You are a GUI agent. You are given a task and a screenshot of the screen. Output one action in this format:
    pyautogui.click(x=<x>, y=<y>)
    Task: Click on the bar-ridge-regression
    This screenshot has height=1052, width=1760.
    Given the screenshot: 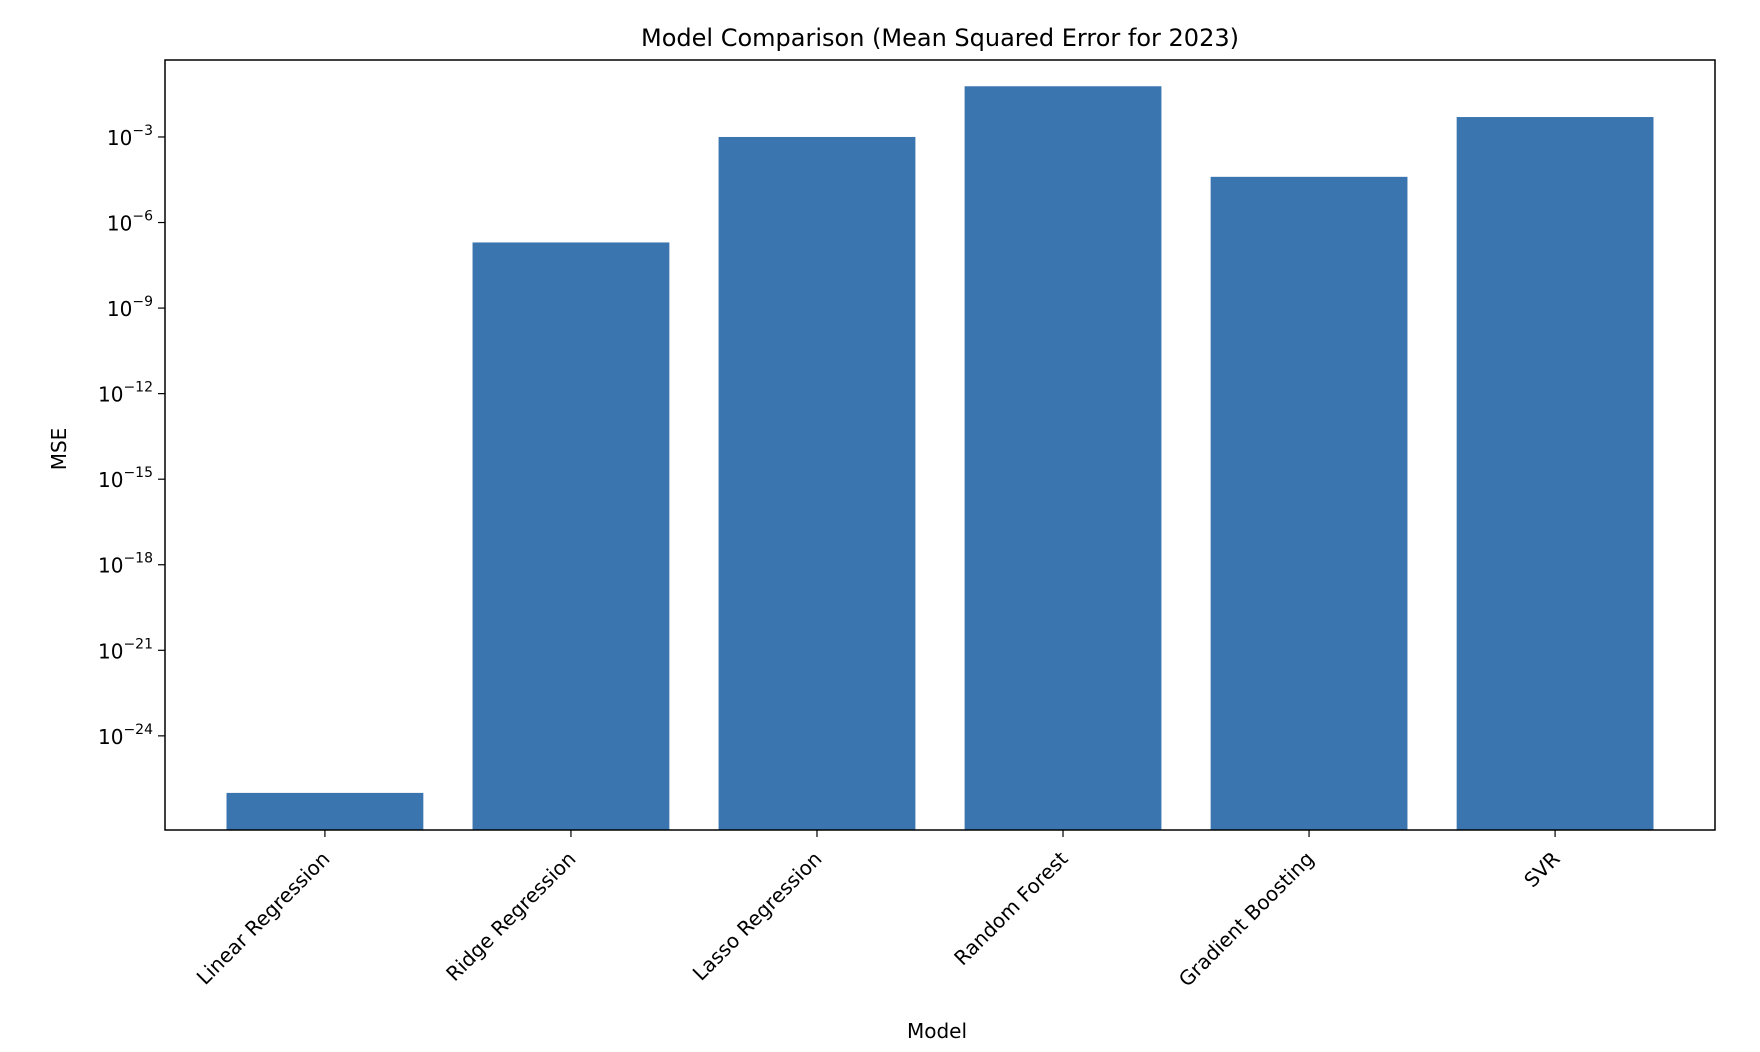 What is the action you would take?
    pyautogui.click(x=571, y=536)
    